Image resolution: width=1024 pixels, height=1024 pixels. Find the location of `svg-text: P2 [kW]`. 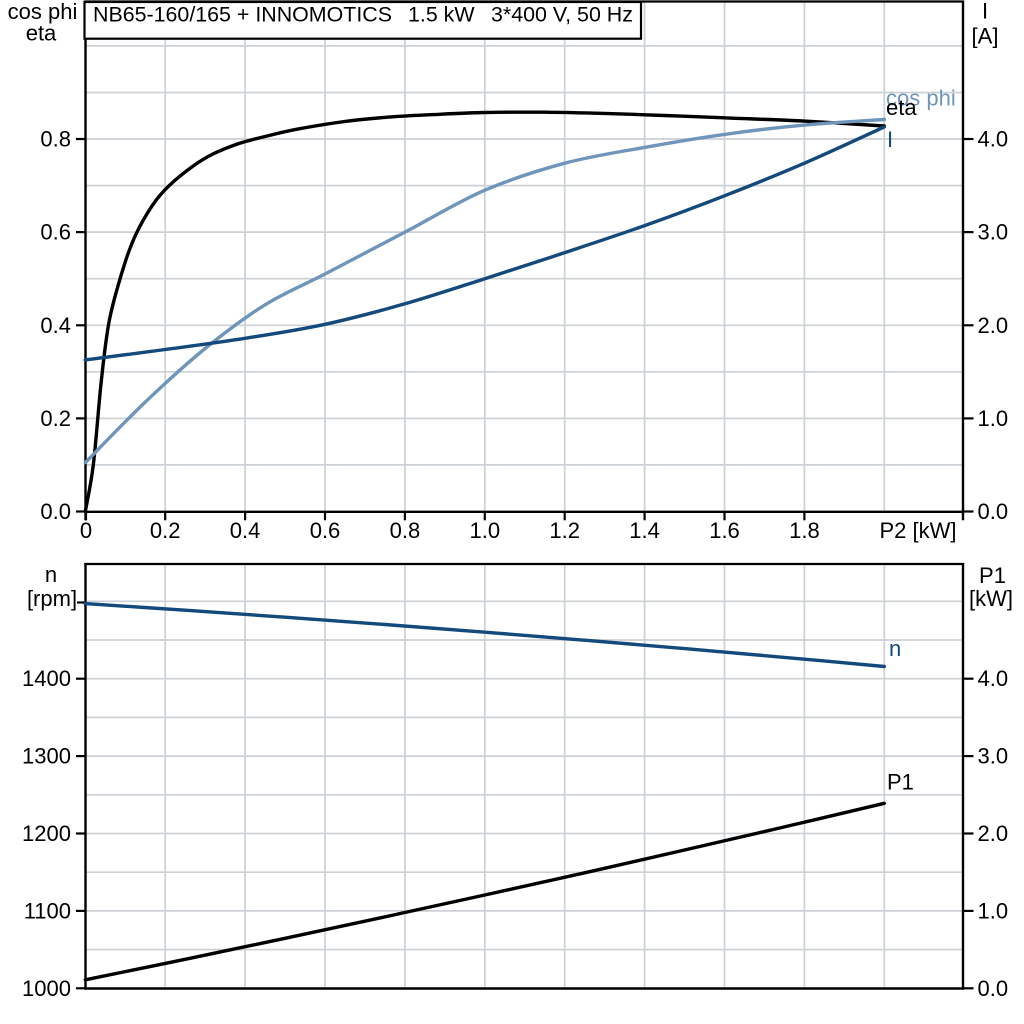

svg-text: P2 [kW] is located at coordinates (917, 530).